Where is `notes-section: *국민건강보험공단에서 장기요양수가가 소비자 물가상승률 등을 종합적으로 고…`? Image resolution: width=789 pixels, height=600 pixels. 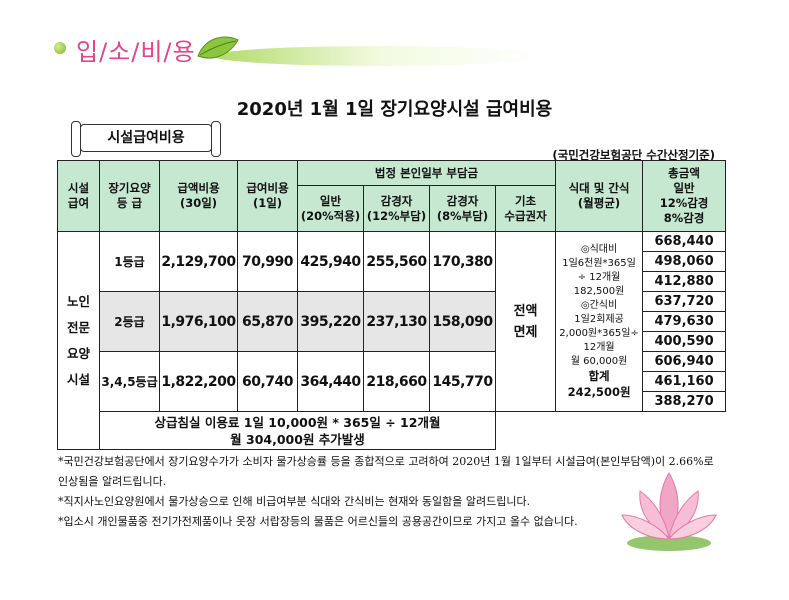 notes-section: *국민건강보험공단에서 장기요양수가가 소비자 물가상승률 등을 종합적으로 고… is located at coordinates (392, 492).